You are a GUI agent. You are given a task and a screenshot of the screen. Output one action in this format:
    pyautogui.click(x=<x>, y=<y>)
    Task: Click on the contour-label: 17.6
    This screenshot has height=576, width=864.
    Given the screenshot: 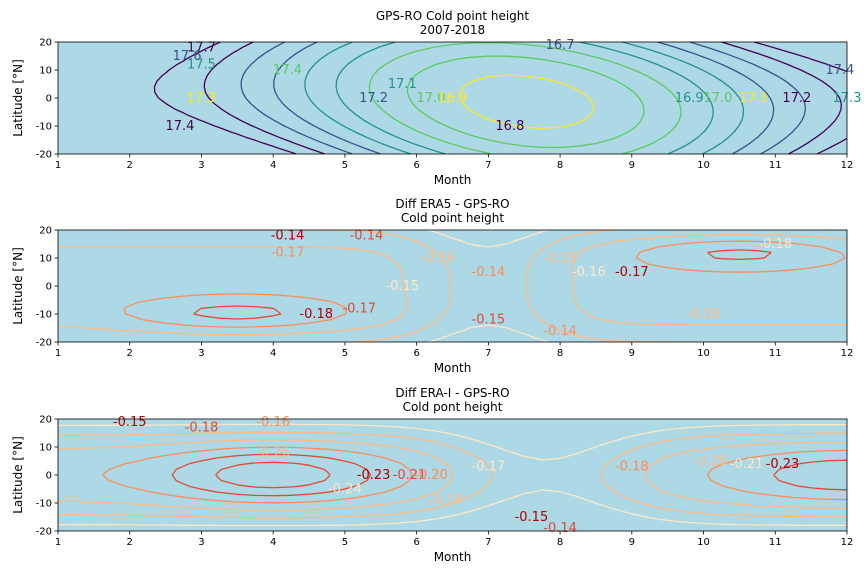 What is the action you would take?
    pyautogui.click(x=187, y=56)
    